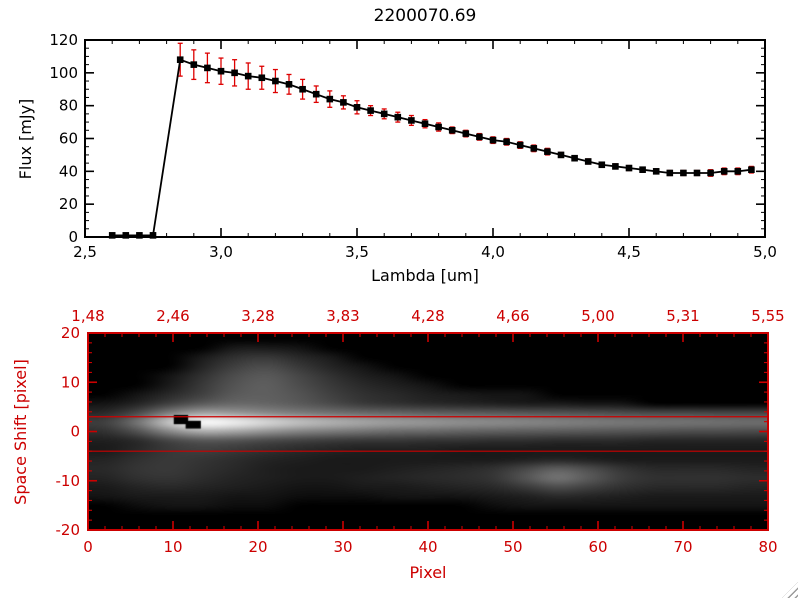 This screenshot has height=600, width=800. What do you see at coordinates (342, 547) in the screenshot?
I see `svg-text: 30` at bounding box center [342, 547].